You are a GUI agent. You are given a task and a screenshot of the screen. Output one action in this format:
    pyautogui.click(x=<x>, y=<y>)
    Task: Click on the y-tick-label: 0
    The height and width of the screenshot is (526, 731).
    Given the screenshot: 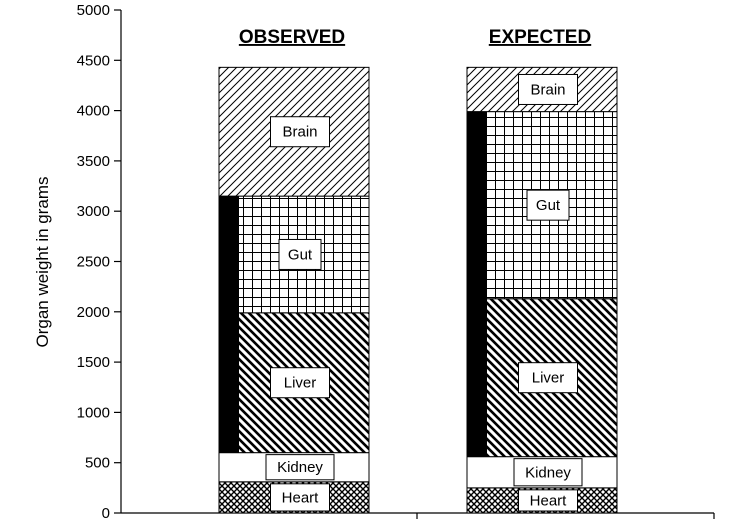 What is the action you would take?
    pyautogui.click(x=106, y=513)
    